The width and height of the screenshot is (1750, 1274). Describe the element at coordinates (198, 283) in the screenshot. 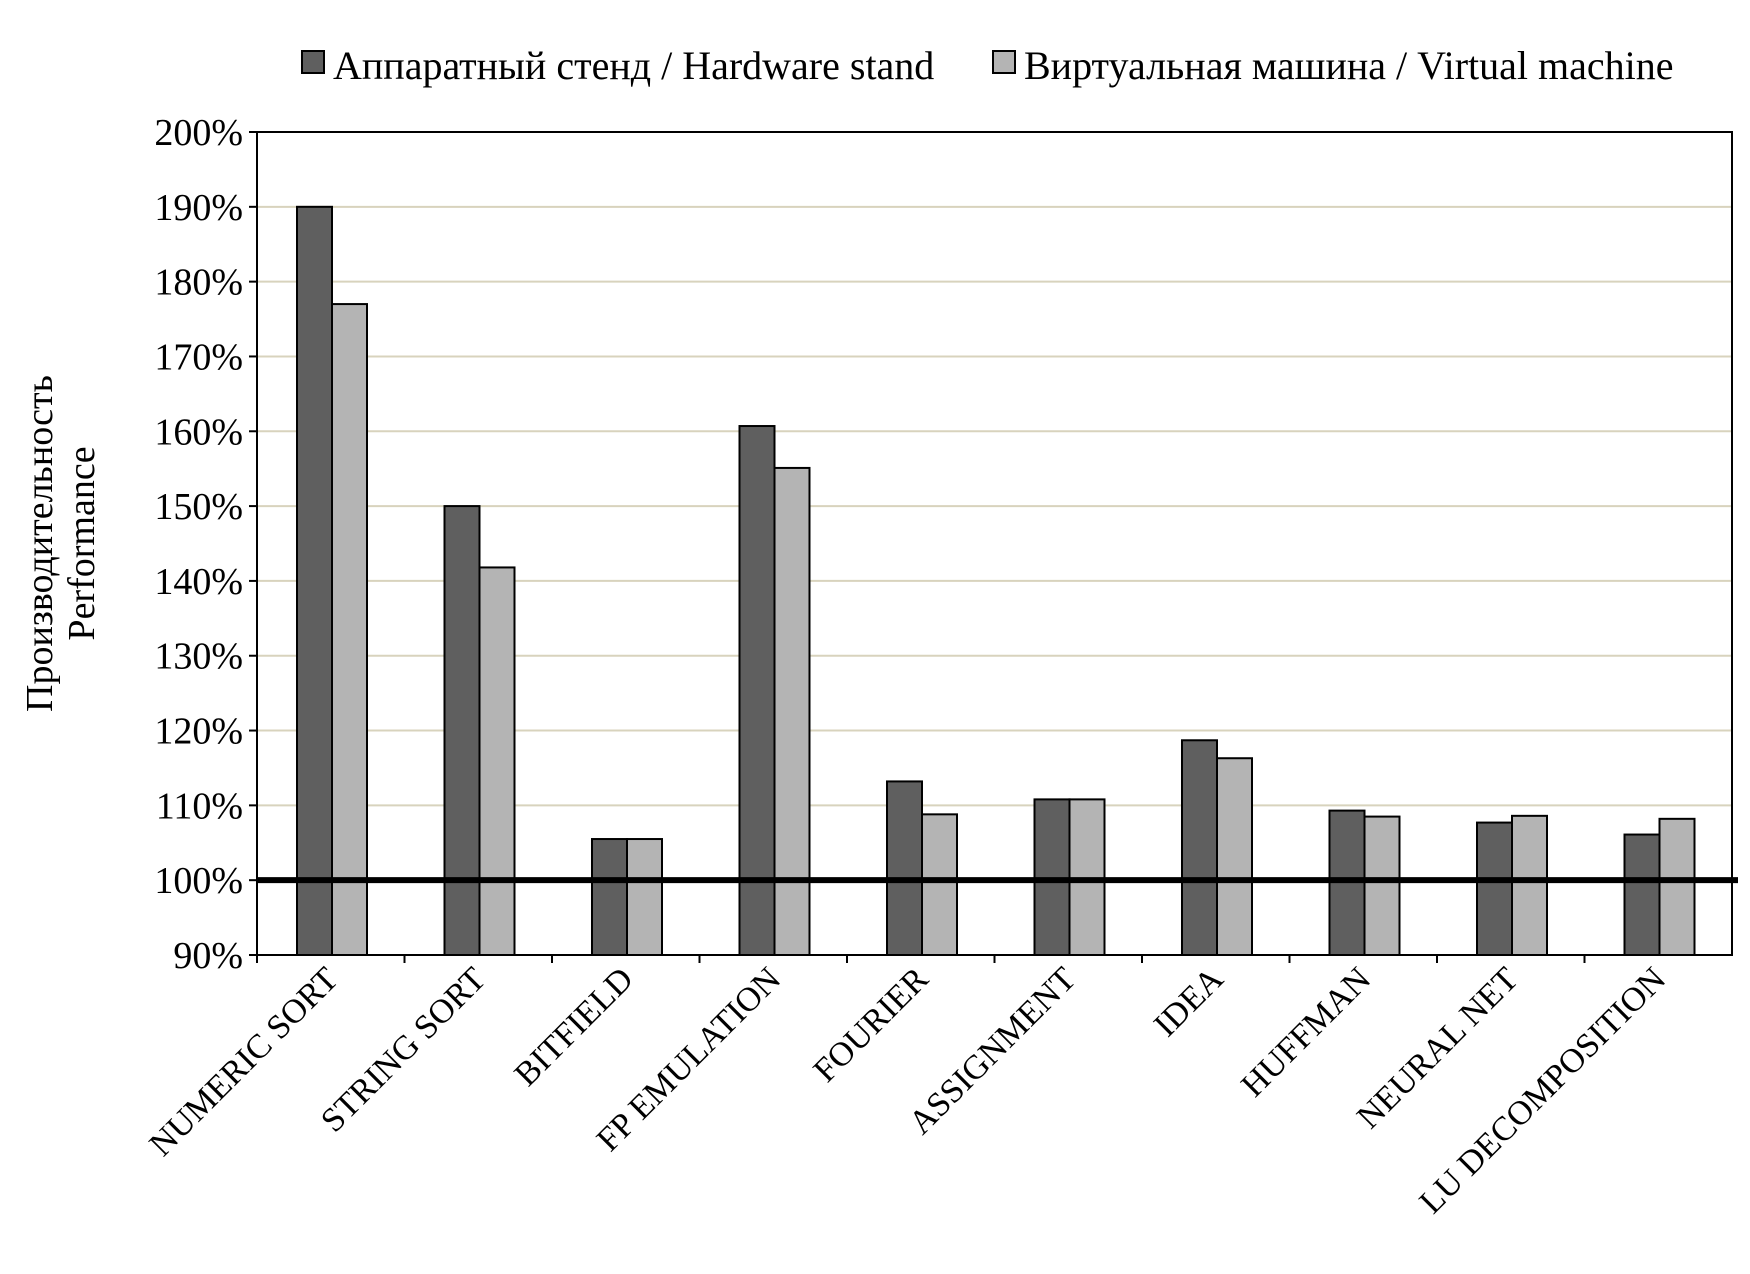

I see `y-tick-label: 180%` at that location.